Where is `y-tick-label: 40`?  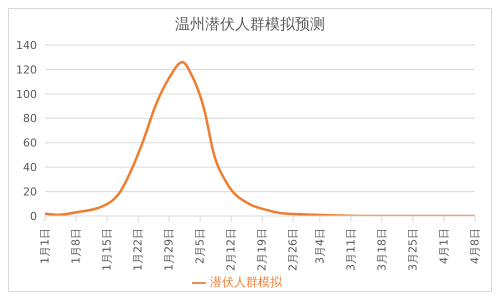 y-tick-label: 40 is located at coordinates (30, 167).